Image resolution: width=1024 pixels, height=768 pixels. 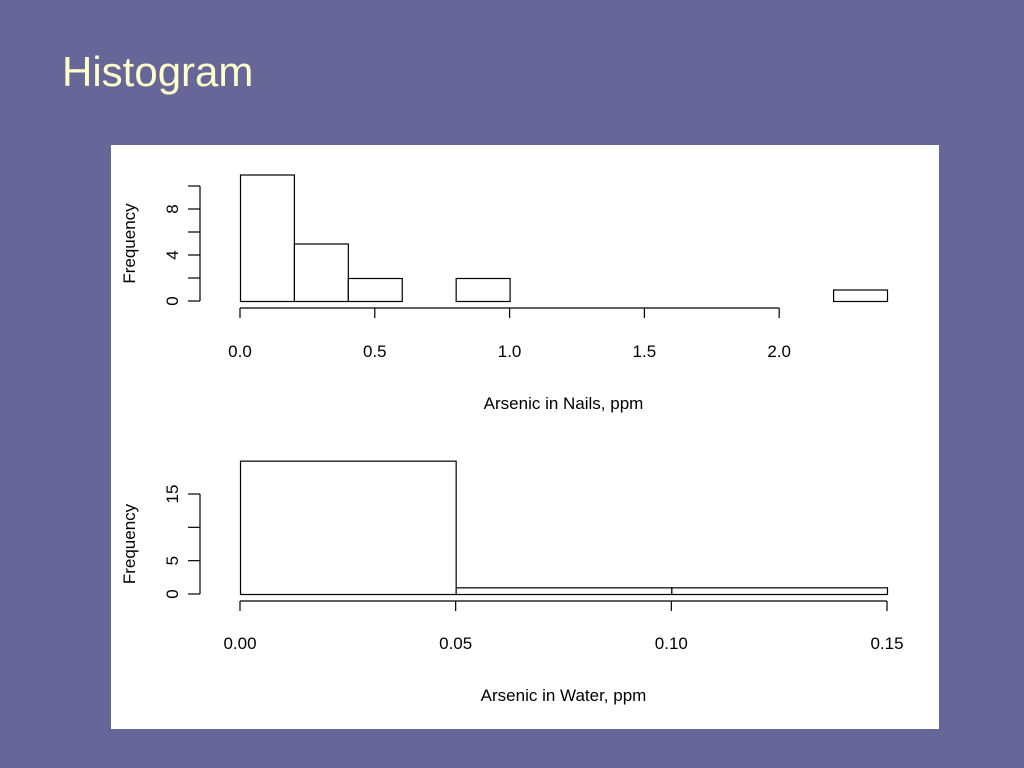 I want to click on nails-x-axis-label: Arsenic in Nails, ppm, so click(x=564, y=403).